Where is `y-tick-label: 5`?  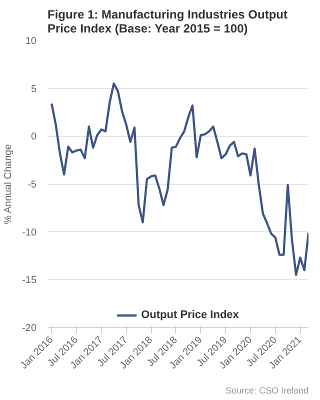
y-tick-label: 5 is located at coordinates (33, 89).